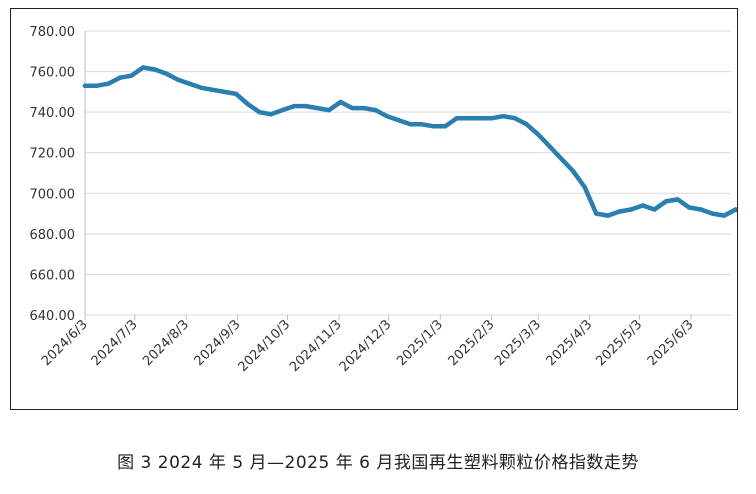 This screenshot has width=756, height=494. Describe the element at coordinates (53, 32) in the screenshot. I see `y-tick-label: 780.00` at that location.